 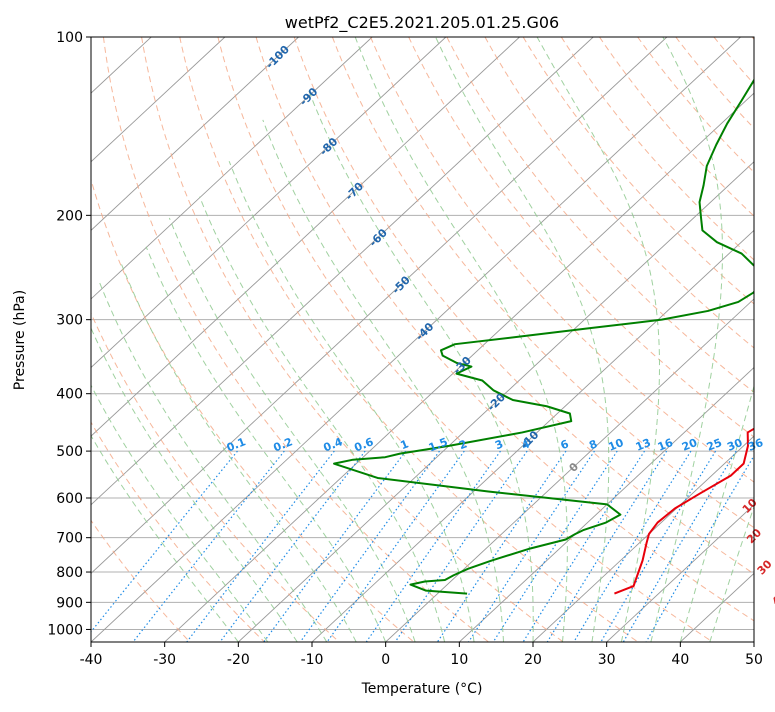 I want to click on mixing-ratio-label: 36, so click(x=755, y=445).